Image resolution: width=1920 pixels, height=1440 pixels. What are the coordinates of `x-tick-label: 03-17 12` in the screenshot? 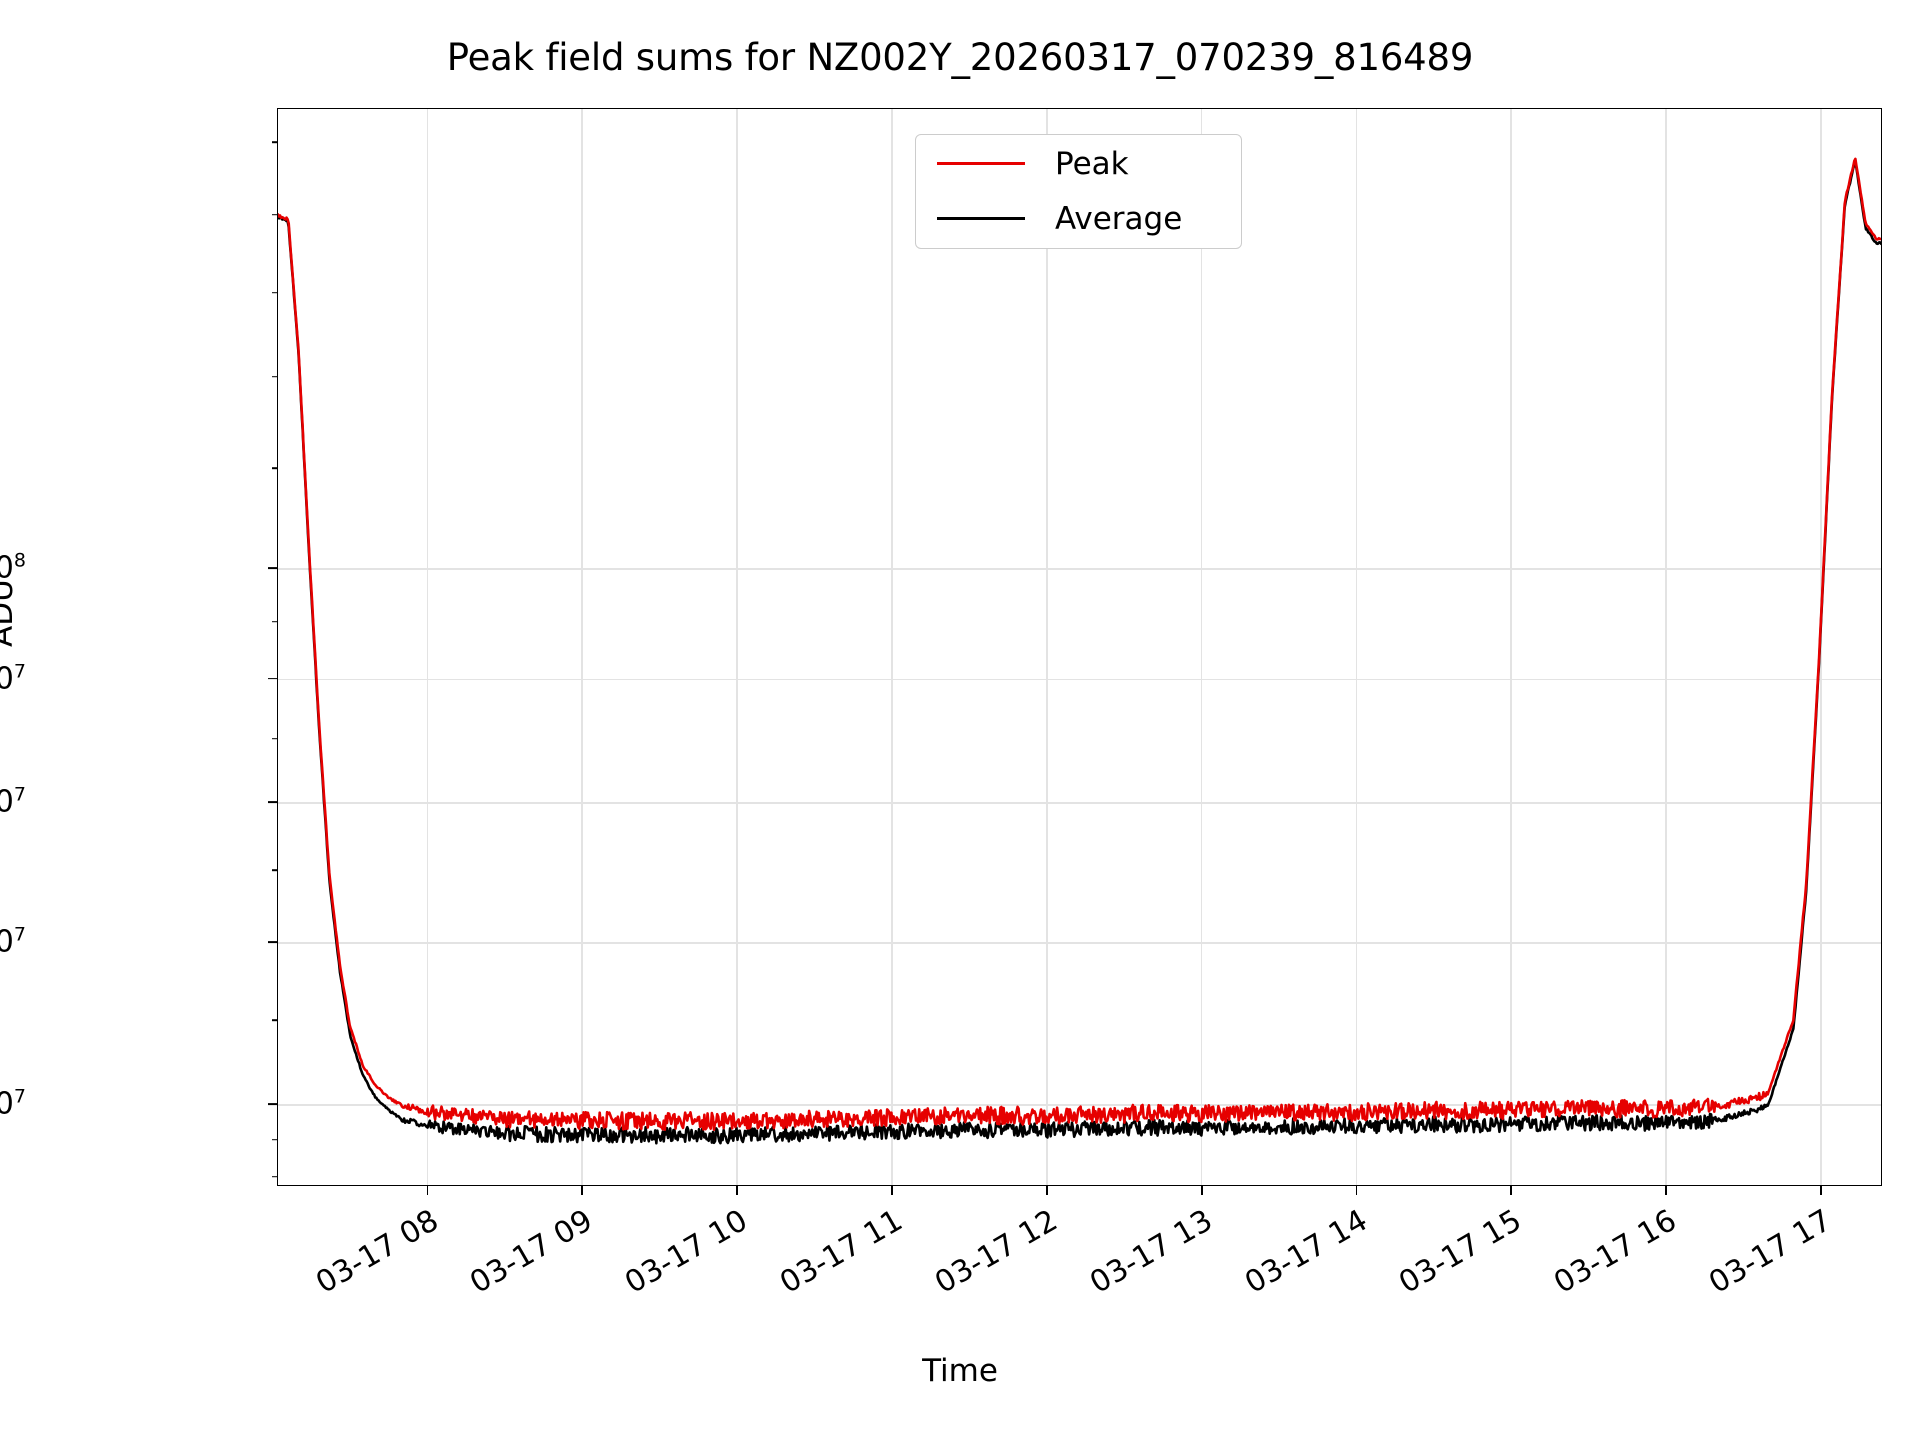 It's located at (996, 1252).